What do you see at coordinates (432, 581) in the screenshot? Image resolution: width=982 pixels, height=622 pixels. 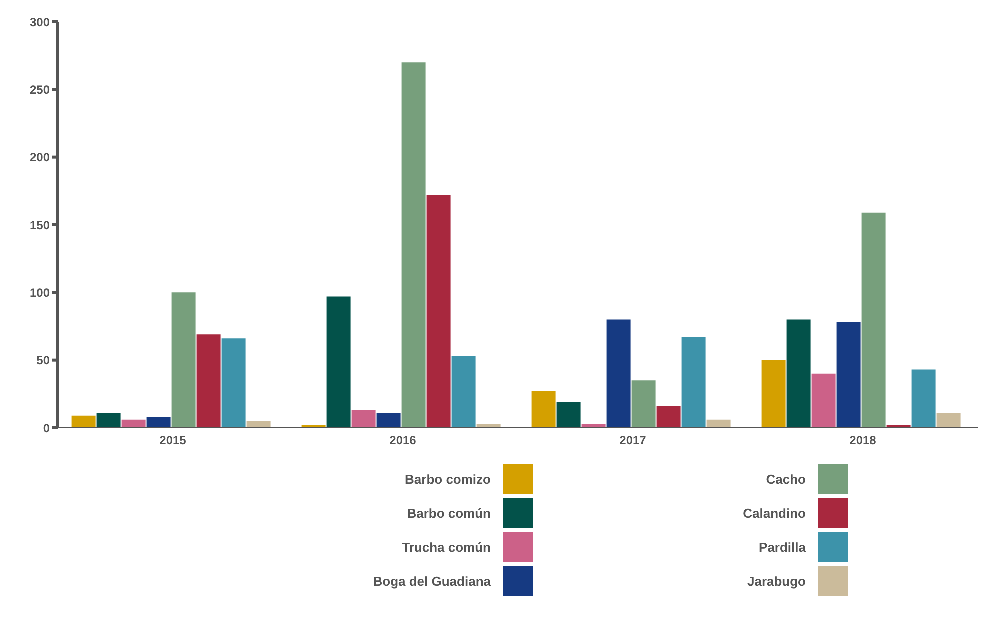 I see `legend-label: Boga del Guadiana` at bounding box center [432, 581].